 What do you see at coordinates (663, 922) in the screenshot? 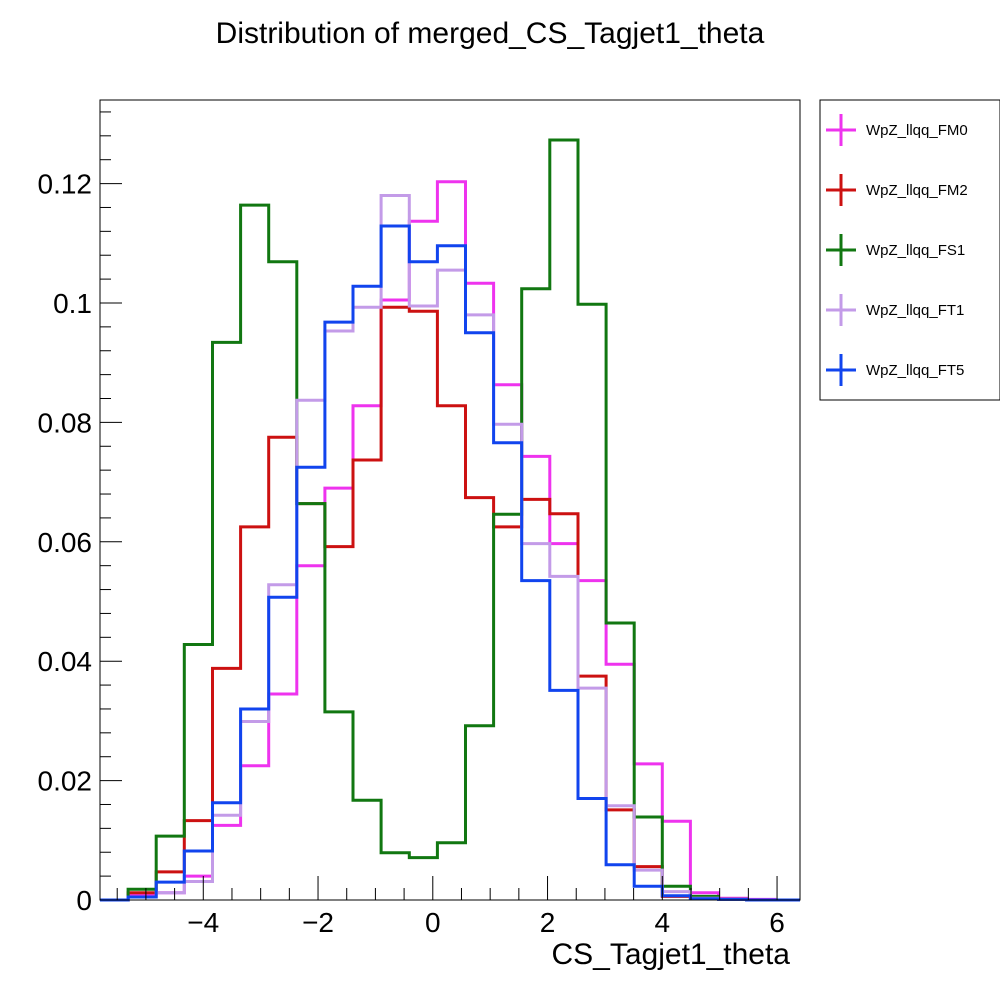
I see `x-tick-label: 4` at bounding box center [663, 922].